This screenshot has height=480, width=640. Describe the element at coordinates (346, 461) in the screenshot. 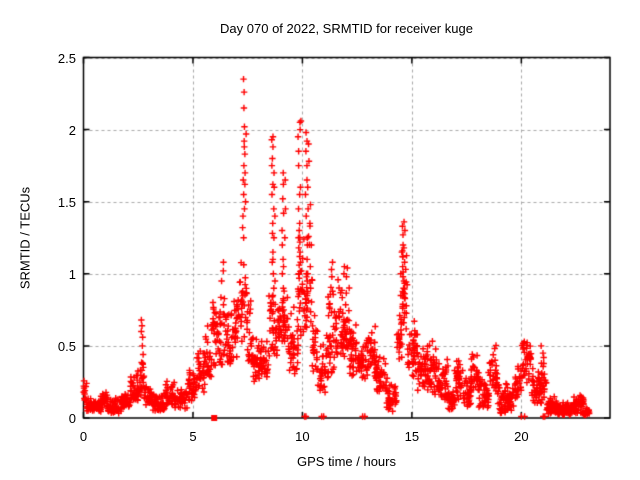

I see `x-axis-label: GPS time / hours` at that location.